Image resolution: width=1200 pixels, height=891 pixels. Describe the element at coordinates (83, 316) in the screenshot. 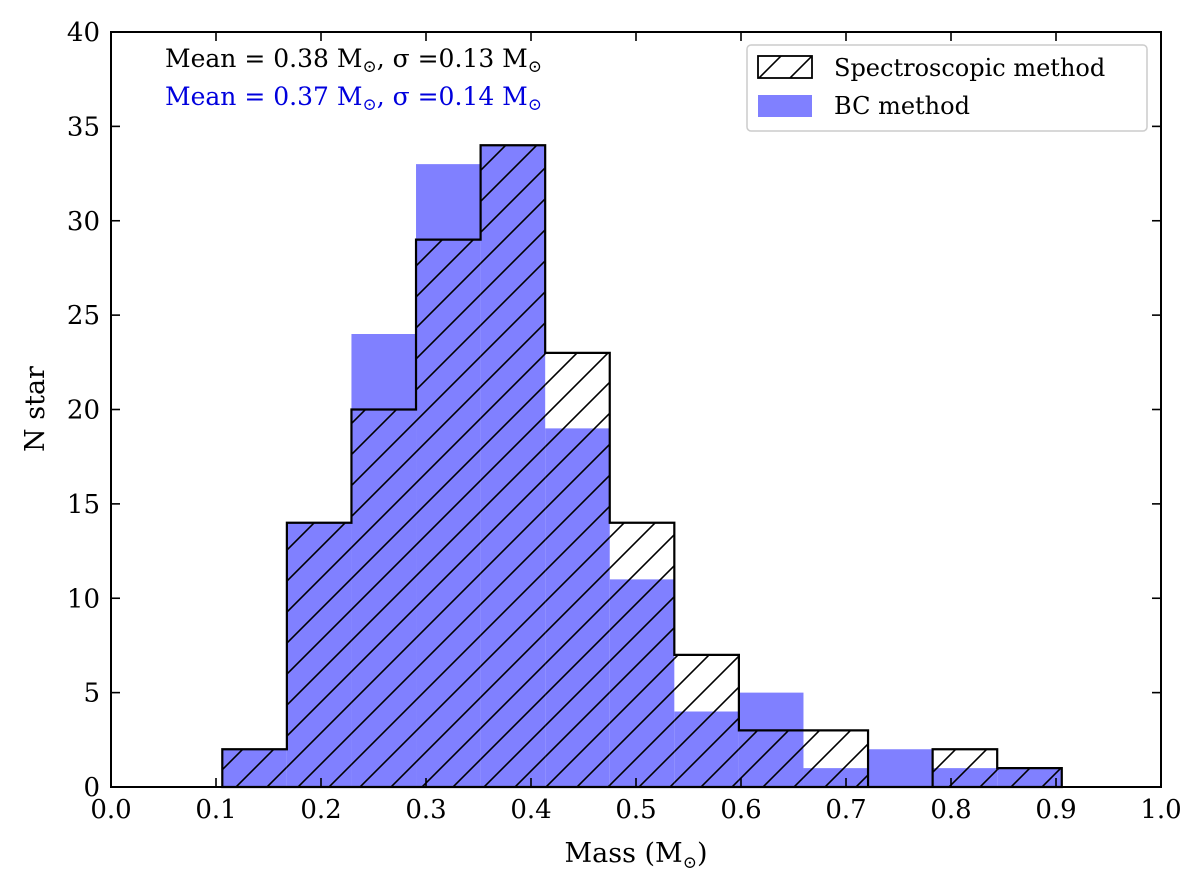

I see `y-tick-label: 25` at that location.